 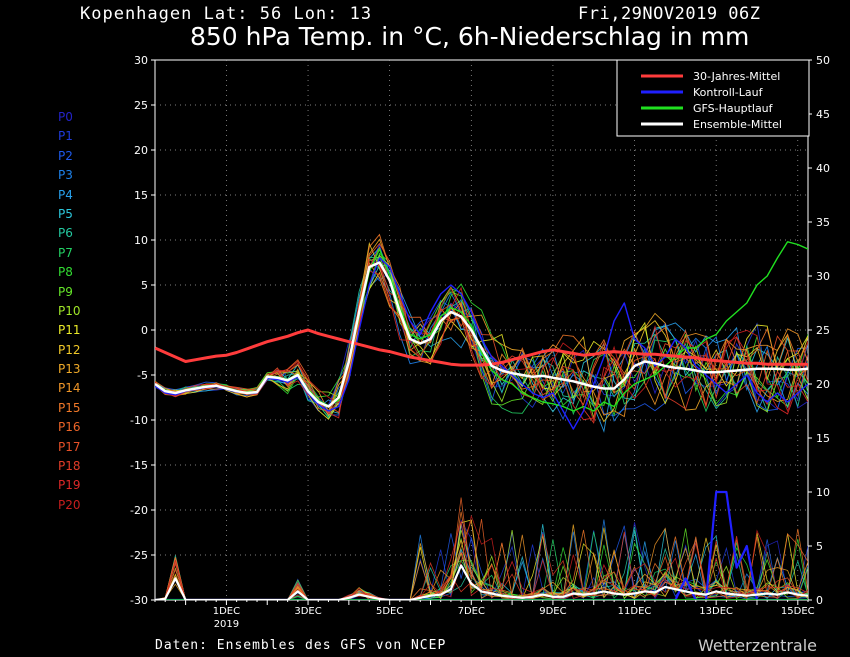 I want to click on y-left-tick-label: 5, so click(x=144, y=285).